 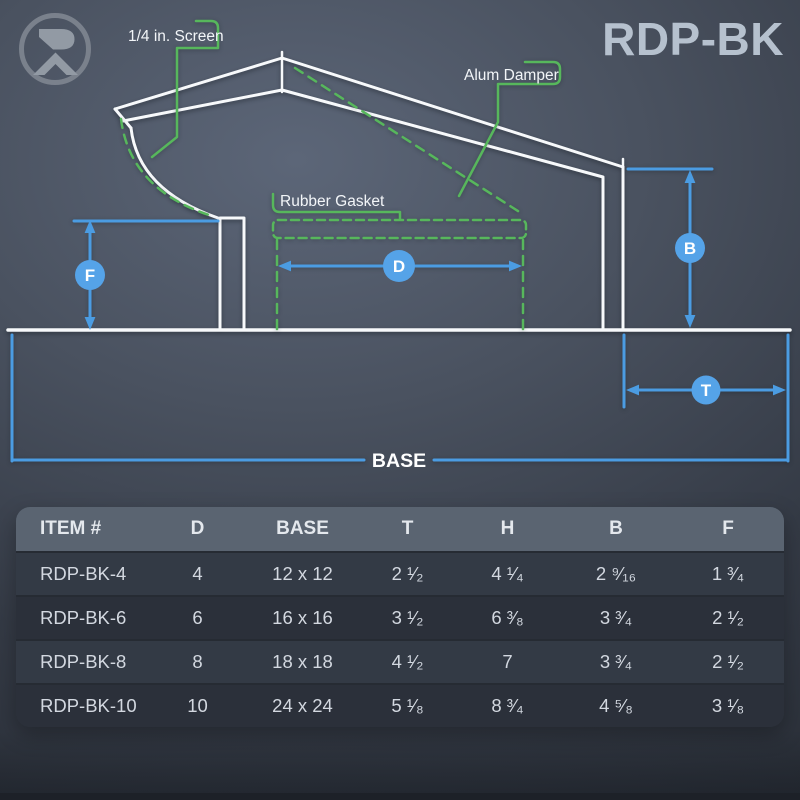 What do you see at coordinates (400, 765) in the screenshot?
I see `bottom-vignette` at bounding box center [400, 765].